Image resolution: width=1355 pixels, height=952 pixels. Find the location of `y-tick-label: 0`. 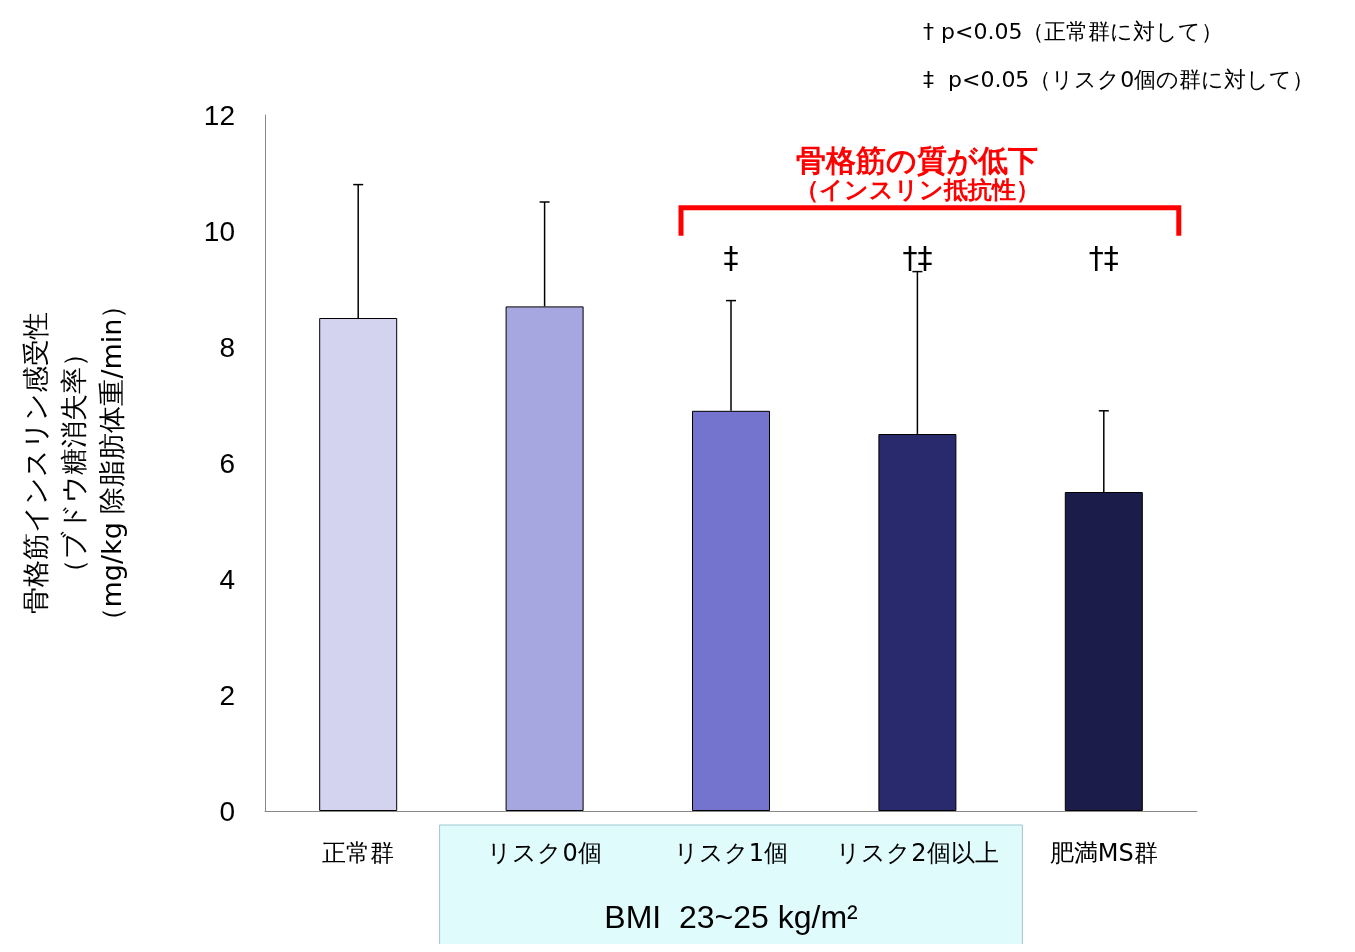

y-tick-label: 0 is located at coordinates (227, 811).